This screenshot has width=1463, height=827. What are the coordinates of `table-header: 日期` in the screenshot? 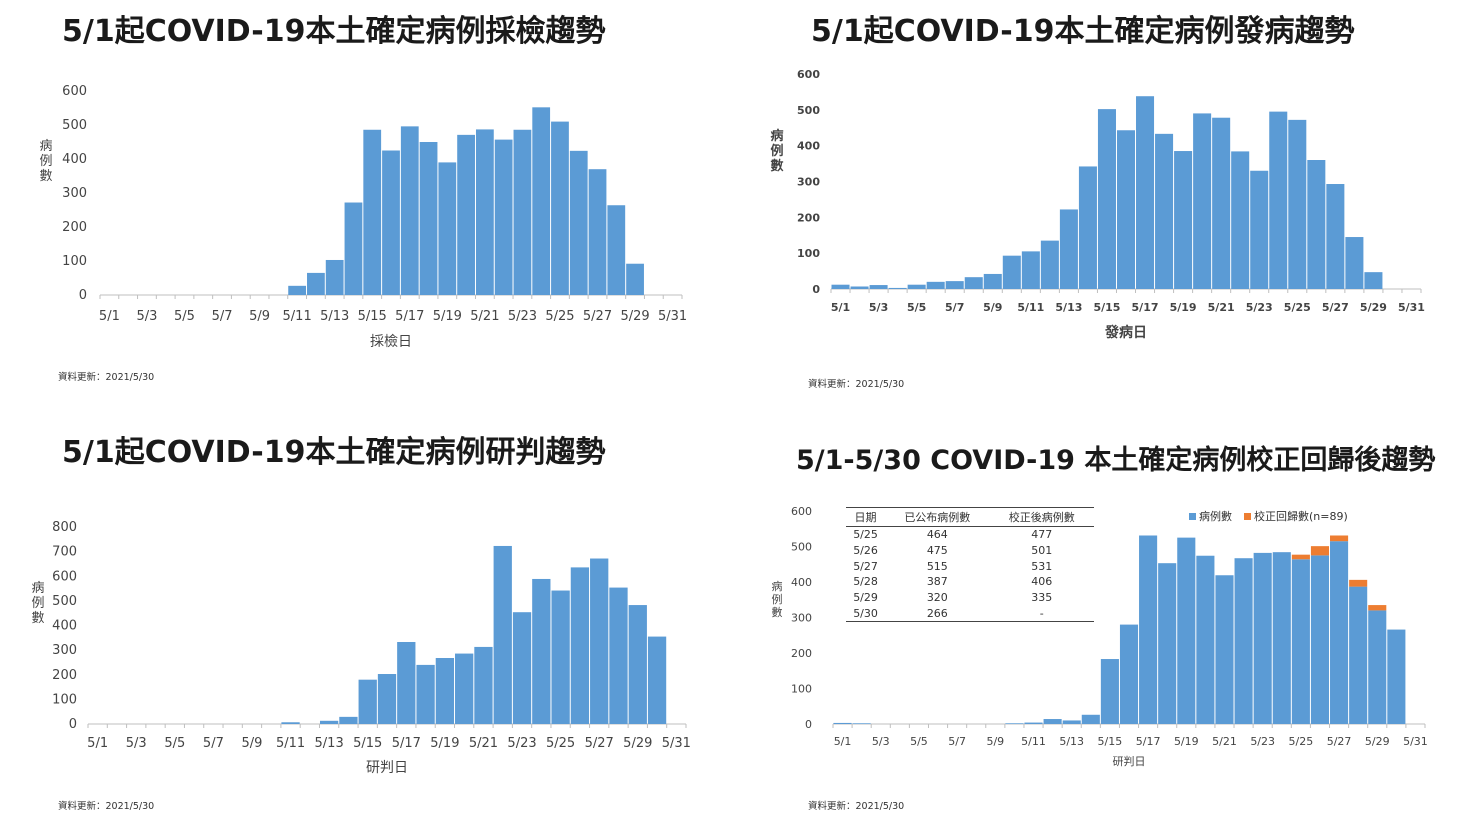 It's located at (866, 517).